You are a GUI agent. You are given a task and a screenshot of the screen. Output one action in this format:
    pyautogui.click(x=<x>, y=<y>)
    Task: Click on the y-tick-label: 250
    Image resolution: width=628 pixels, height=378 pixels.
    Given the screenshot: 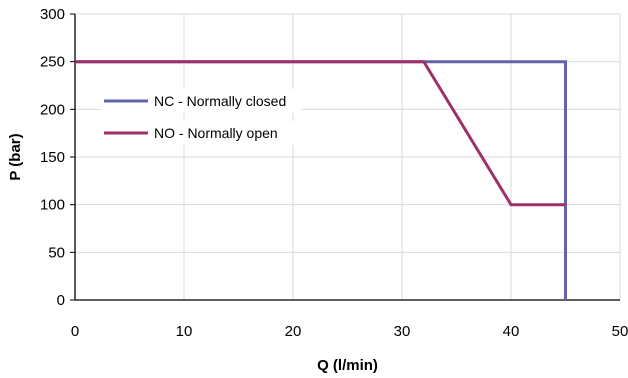 What is the action you would take?
    pyautogui.click(x=52, y=62)
    